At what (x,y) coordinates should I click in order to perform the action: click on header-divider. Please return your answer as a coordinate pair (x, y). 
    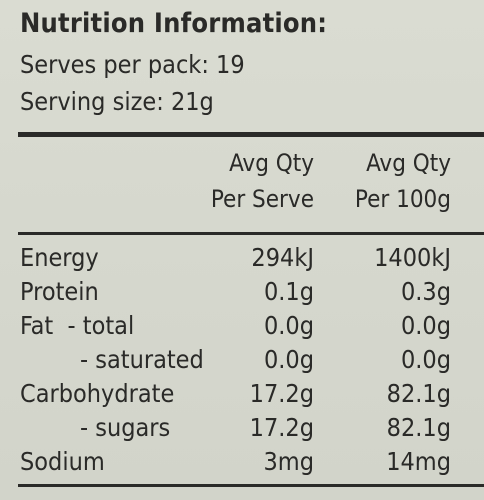
    Looking at the image, I should click on (251, 134).